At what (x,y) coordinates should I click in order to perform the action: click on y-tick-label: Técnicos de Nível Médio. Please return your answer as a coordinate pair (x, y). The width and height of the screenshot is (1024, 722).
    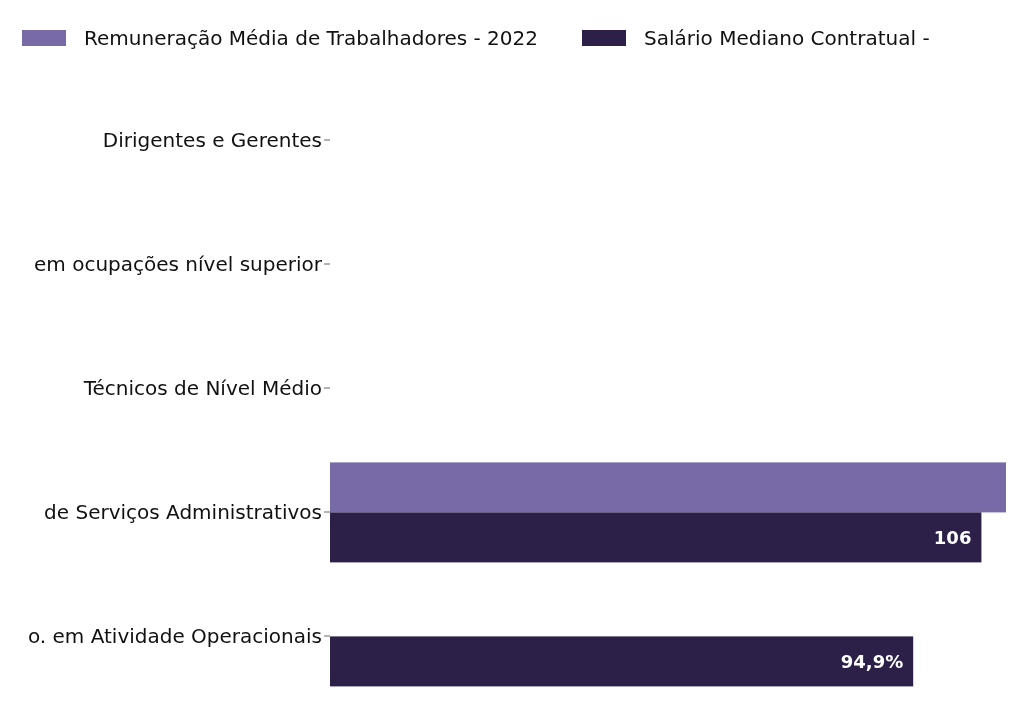
    Looking at the image, I should click on (202, 388).